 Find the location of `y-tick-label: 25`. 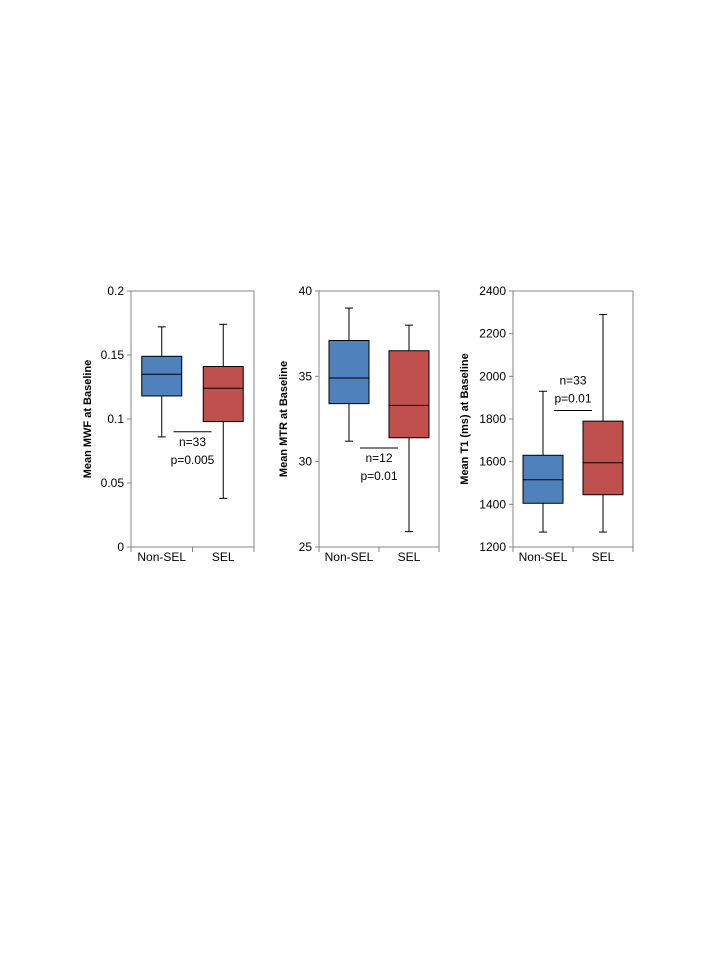

y-tick-label: 25 is located at coordinates (306, 547).